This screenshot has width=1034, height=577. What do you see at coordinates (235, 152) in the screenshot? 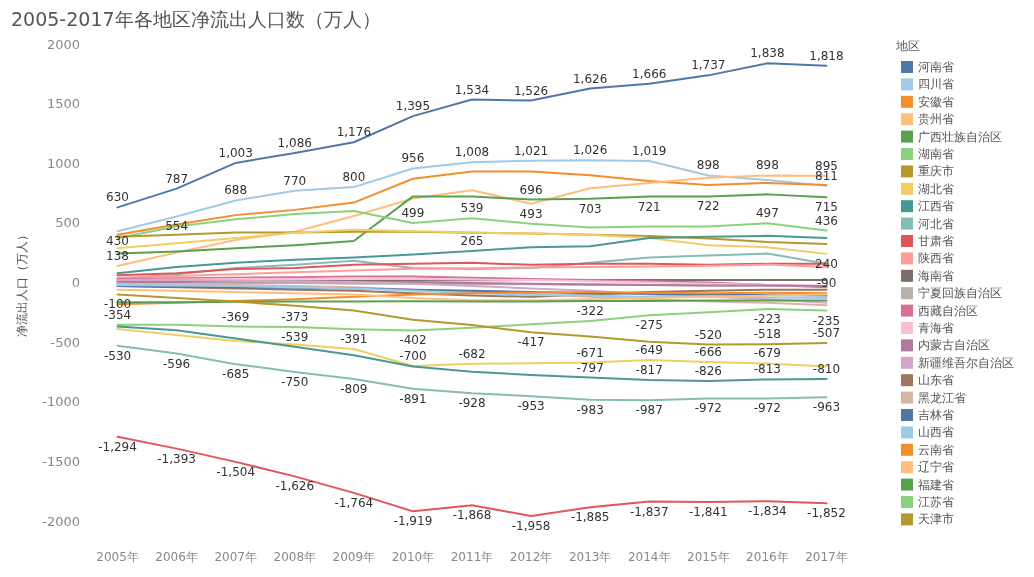
I see `data-label: 1,003` at bounding box center [235, 152].